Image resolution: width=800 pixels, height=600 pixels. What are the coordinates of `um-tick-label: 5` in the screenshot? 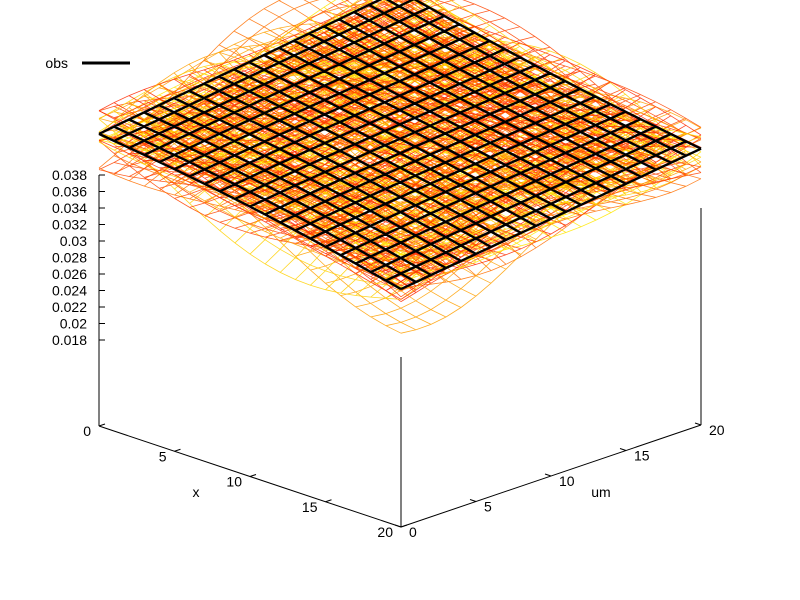 It's located at (488, 507).